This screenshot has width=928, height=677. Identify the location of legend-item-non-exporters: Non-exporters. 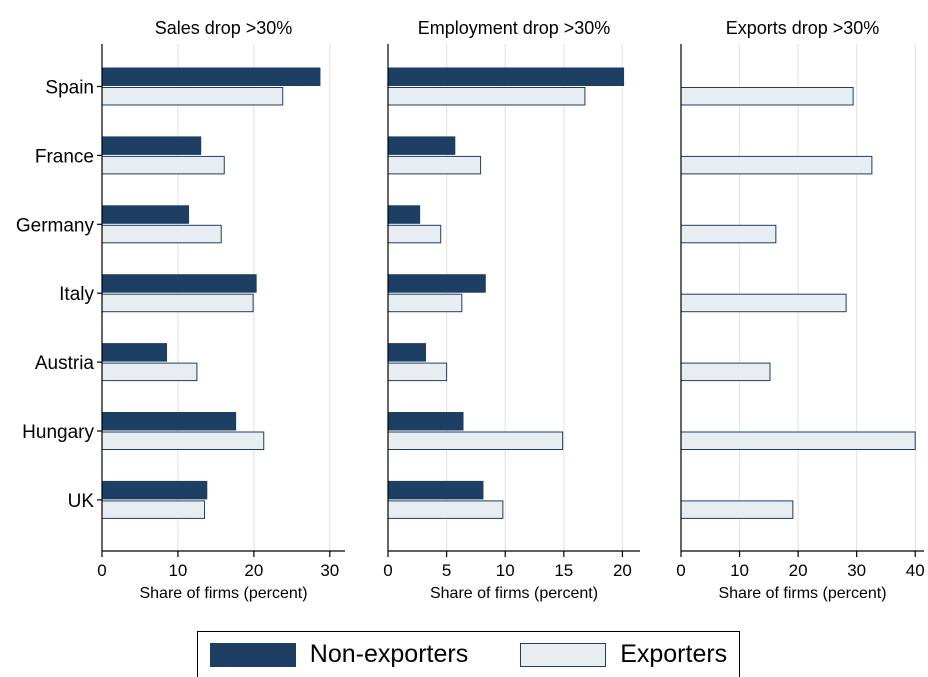
(339, 654).